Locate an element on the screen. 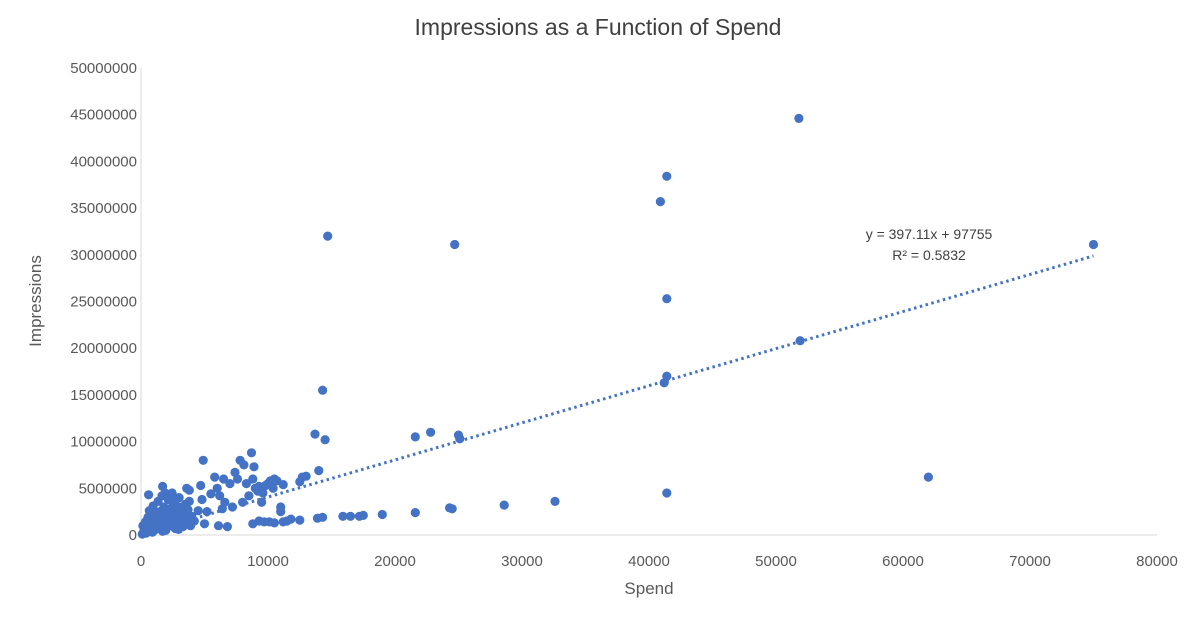  y-tick-label: 40000000 is located at coordinates (103, 161).